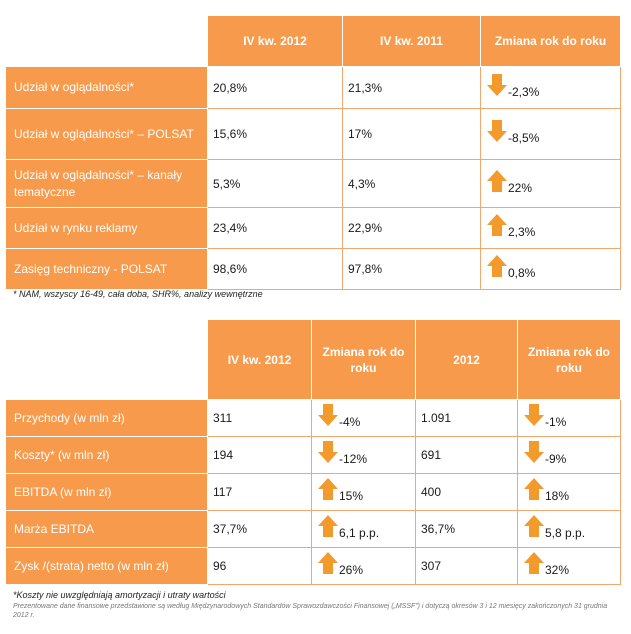  I want to click on value-q4-2012: 15,6%, so click(275, 134).